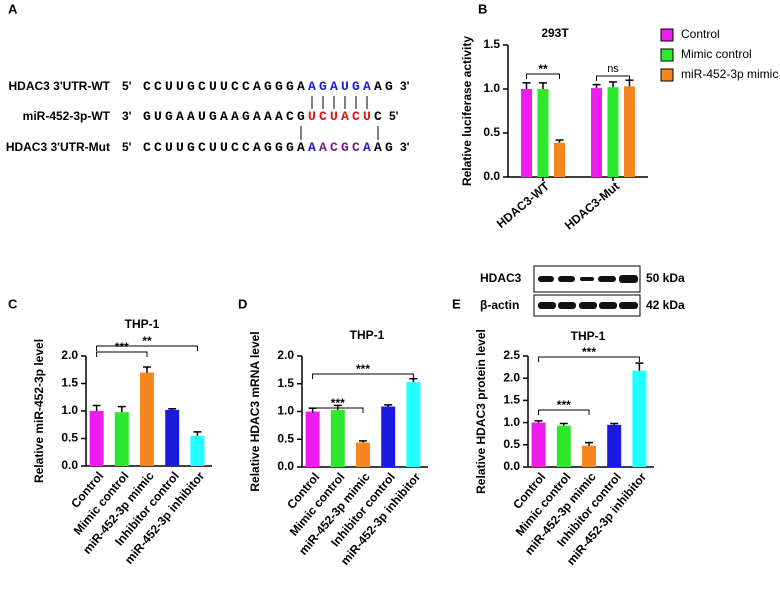  I want to click on strand-start: 3', so click(127, 116).